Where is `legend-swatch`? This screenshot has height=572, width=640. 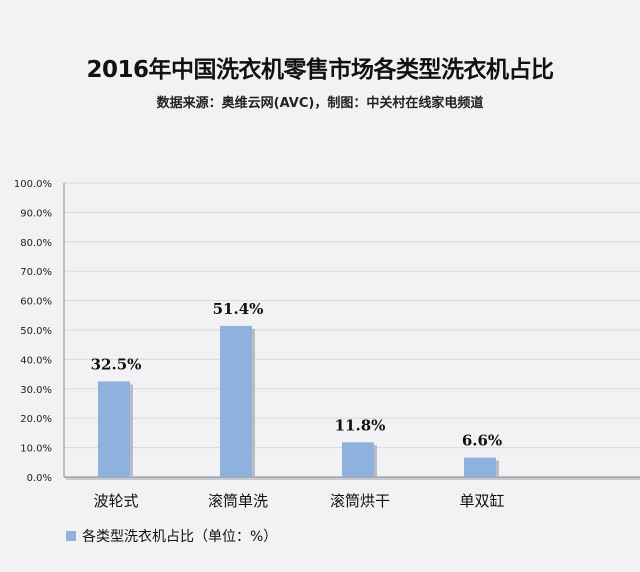 legend-swatch is located at coordinates (71, 536).